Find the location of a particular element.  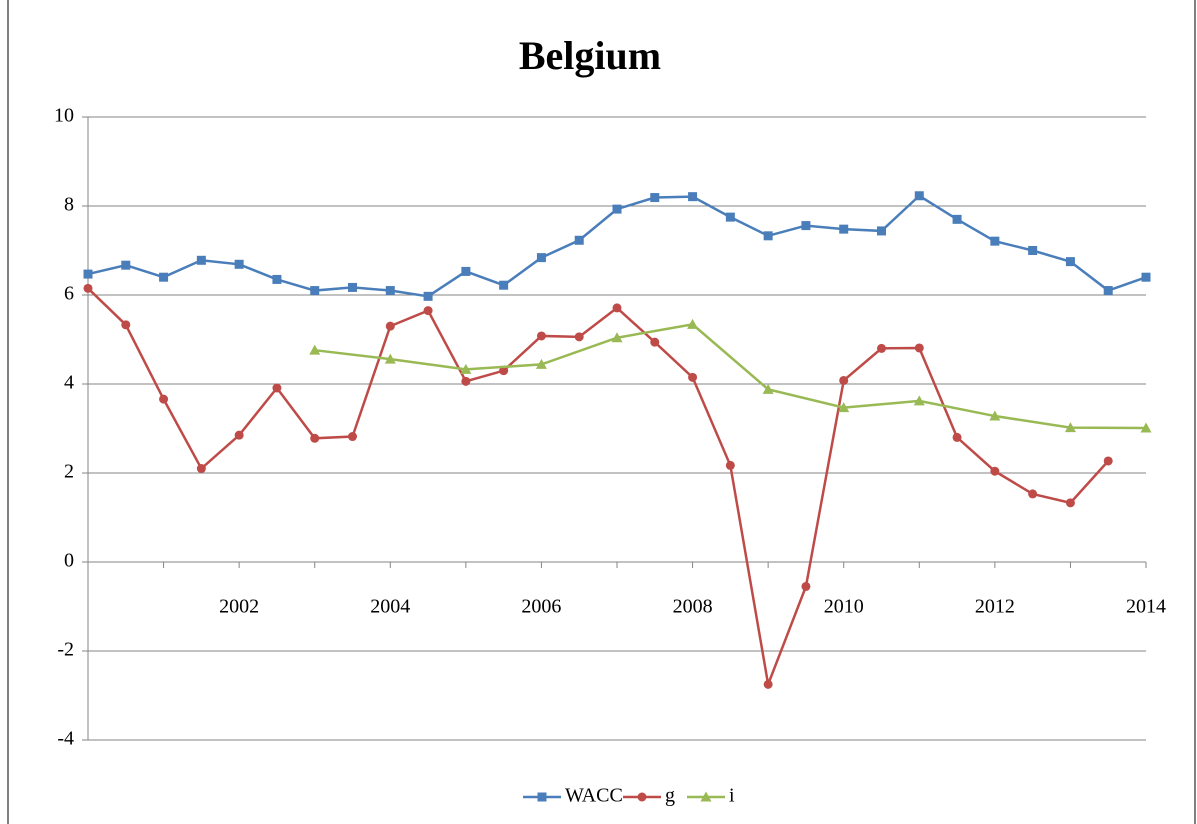

x-tick-label: 2002 is located at coordinates (239, 607).